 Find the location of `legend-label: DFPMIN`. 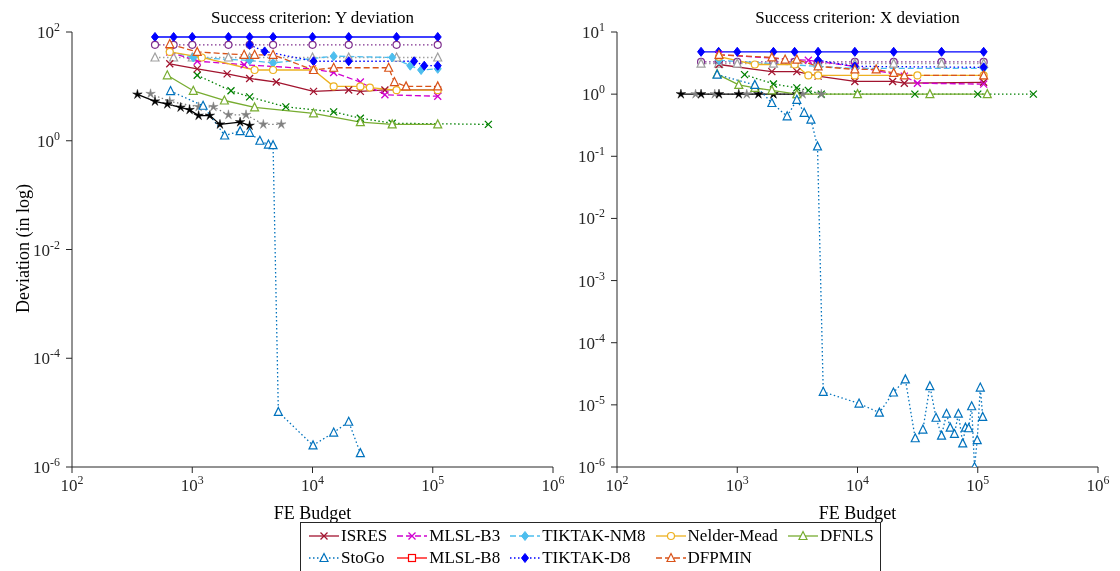

legend-label: DFPMIN is located at coordinates (719, 558).